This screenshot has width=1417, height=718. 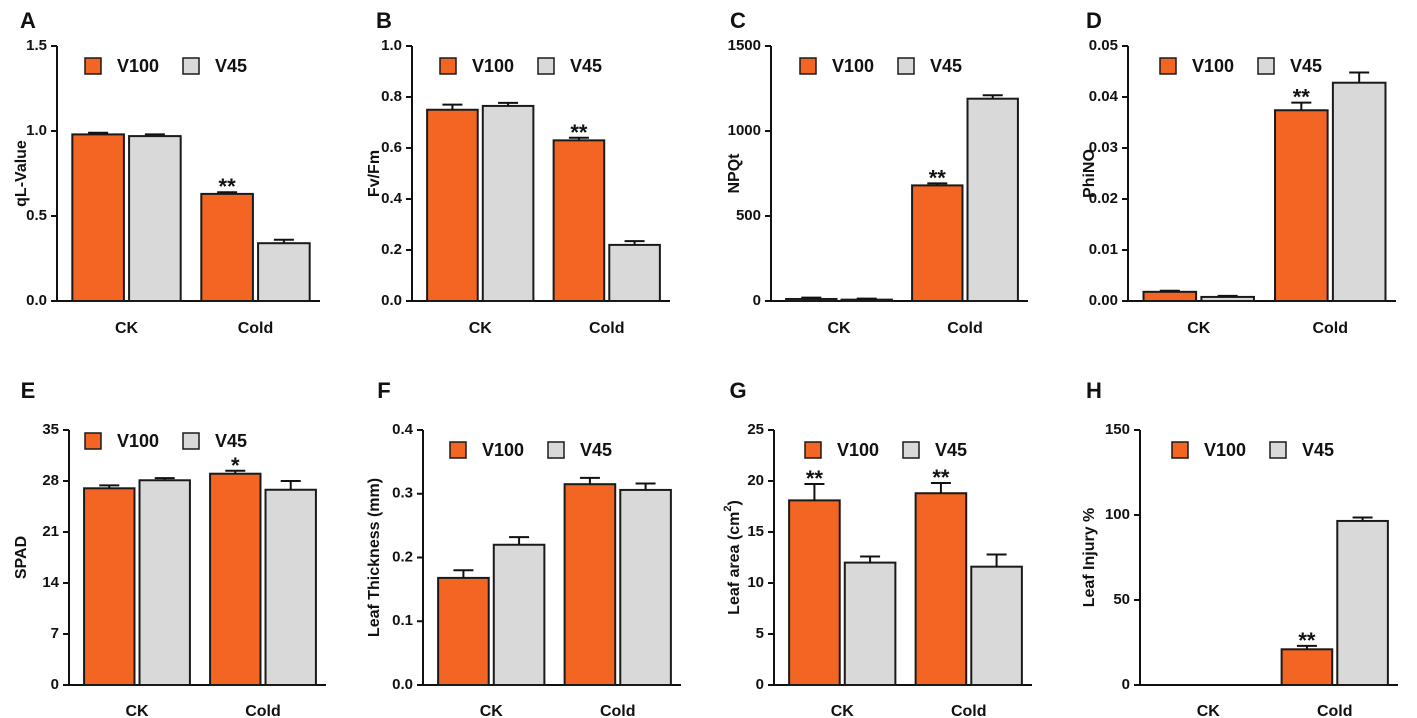 I want to click on chart-panel-b: B 0.0 0.2 0.4 0.6 0.8 1.0 Fv/Fm CK Cold ** V100 V45, so click(x=518, y=172).